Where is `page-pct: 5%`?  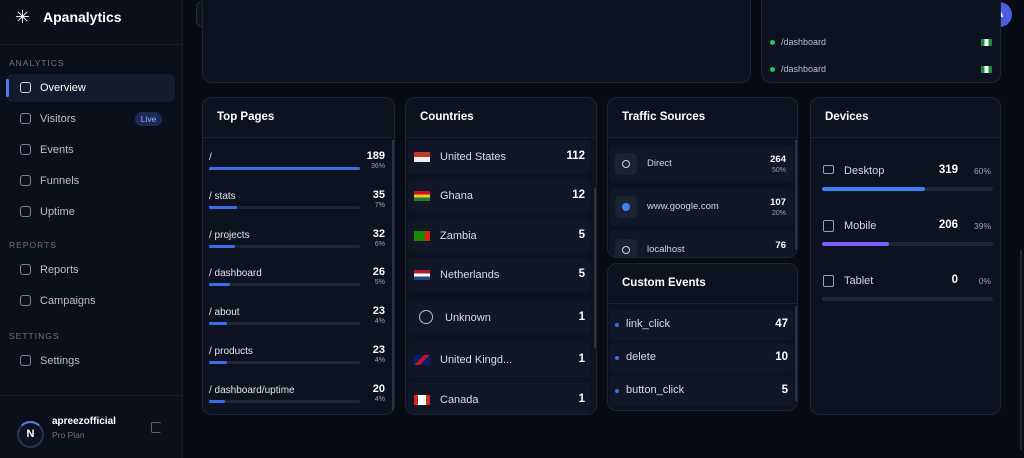 page-pct: 5% is located at coordinates (379, 283).